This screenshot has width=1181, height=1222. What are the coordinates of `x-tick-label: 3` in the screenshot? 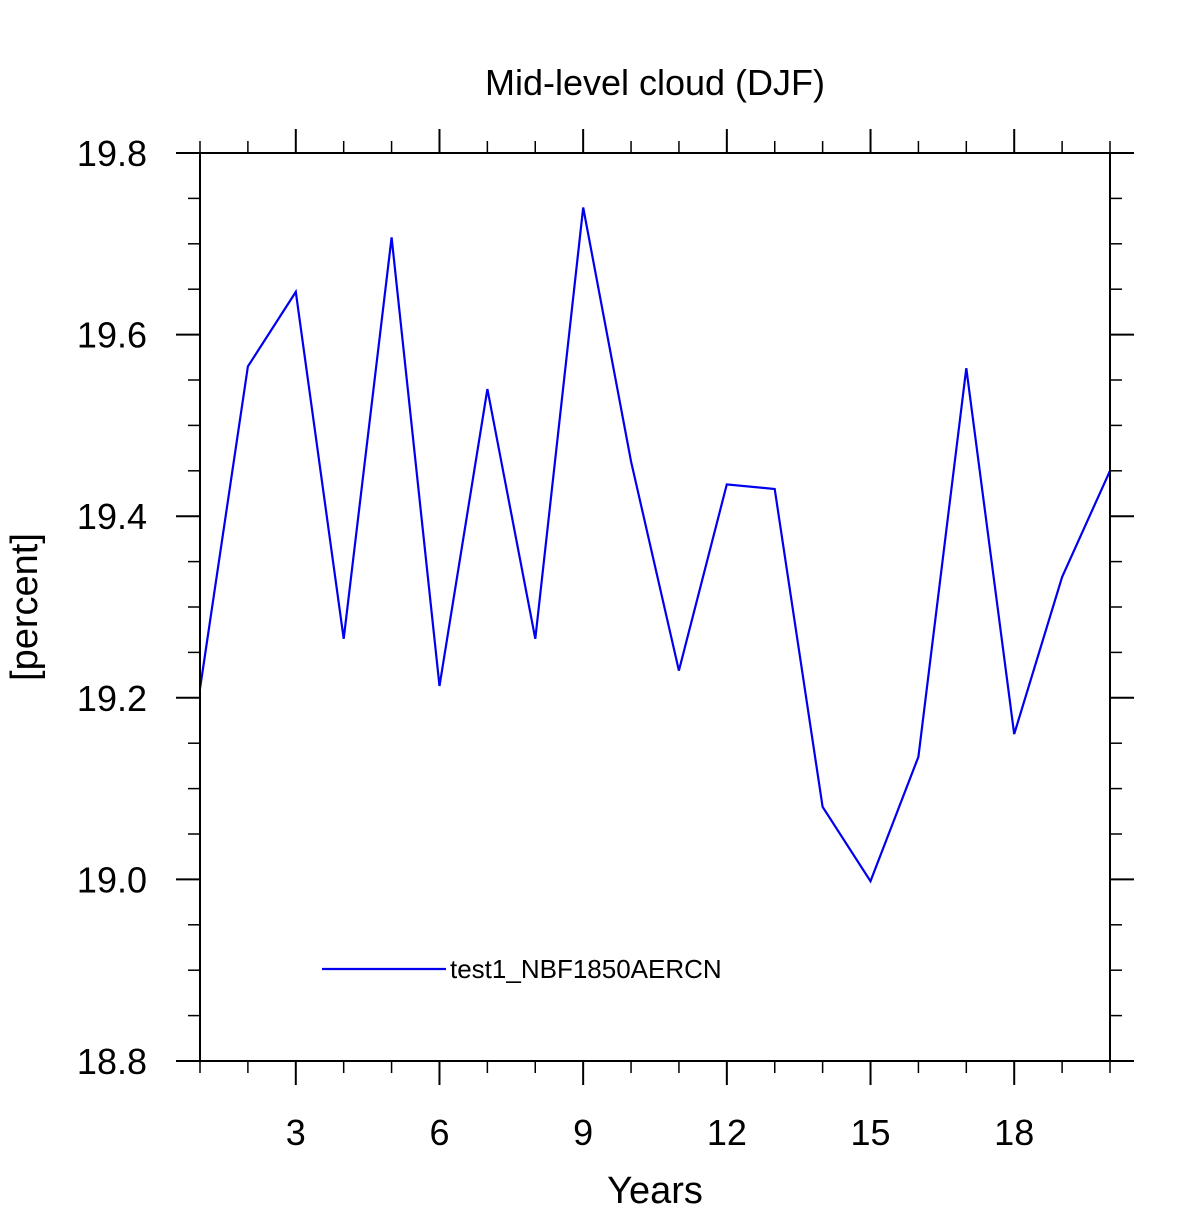 It's located at (296, 1132).